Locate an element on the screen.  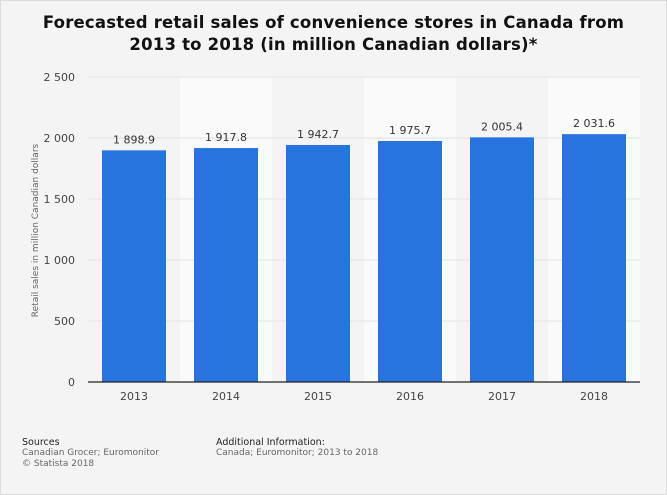
sources-text: Canadian Grocer; Euromonitor is located at coordinates (90, 453).